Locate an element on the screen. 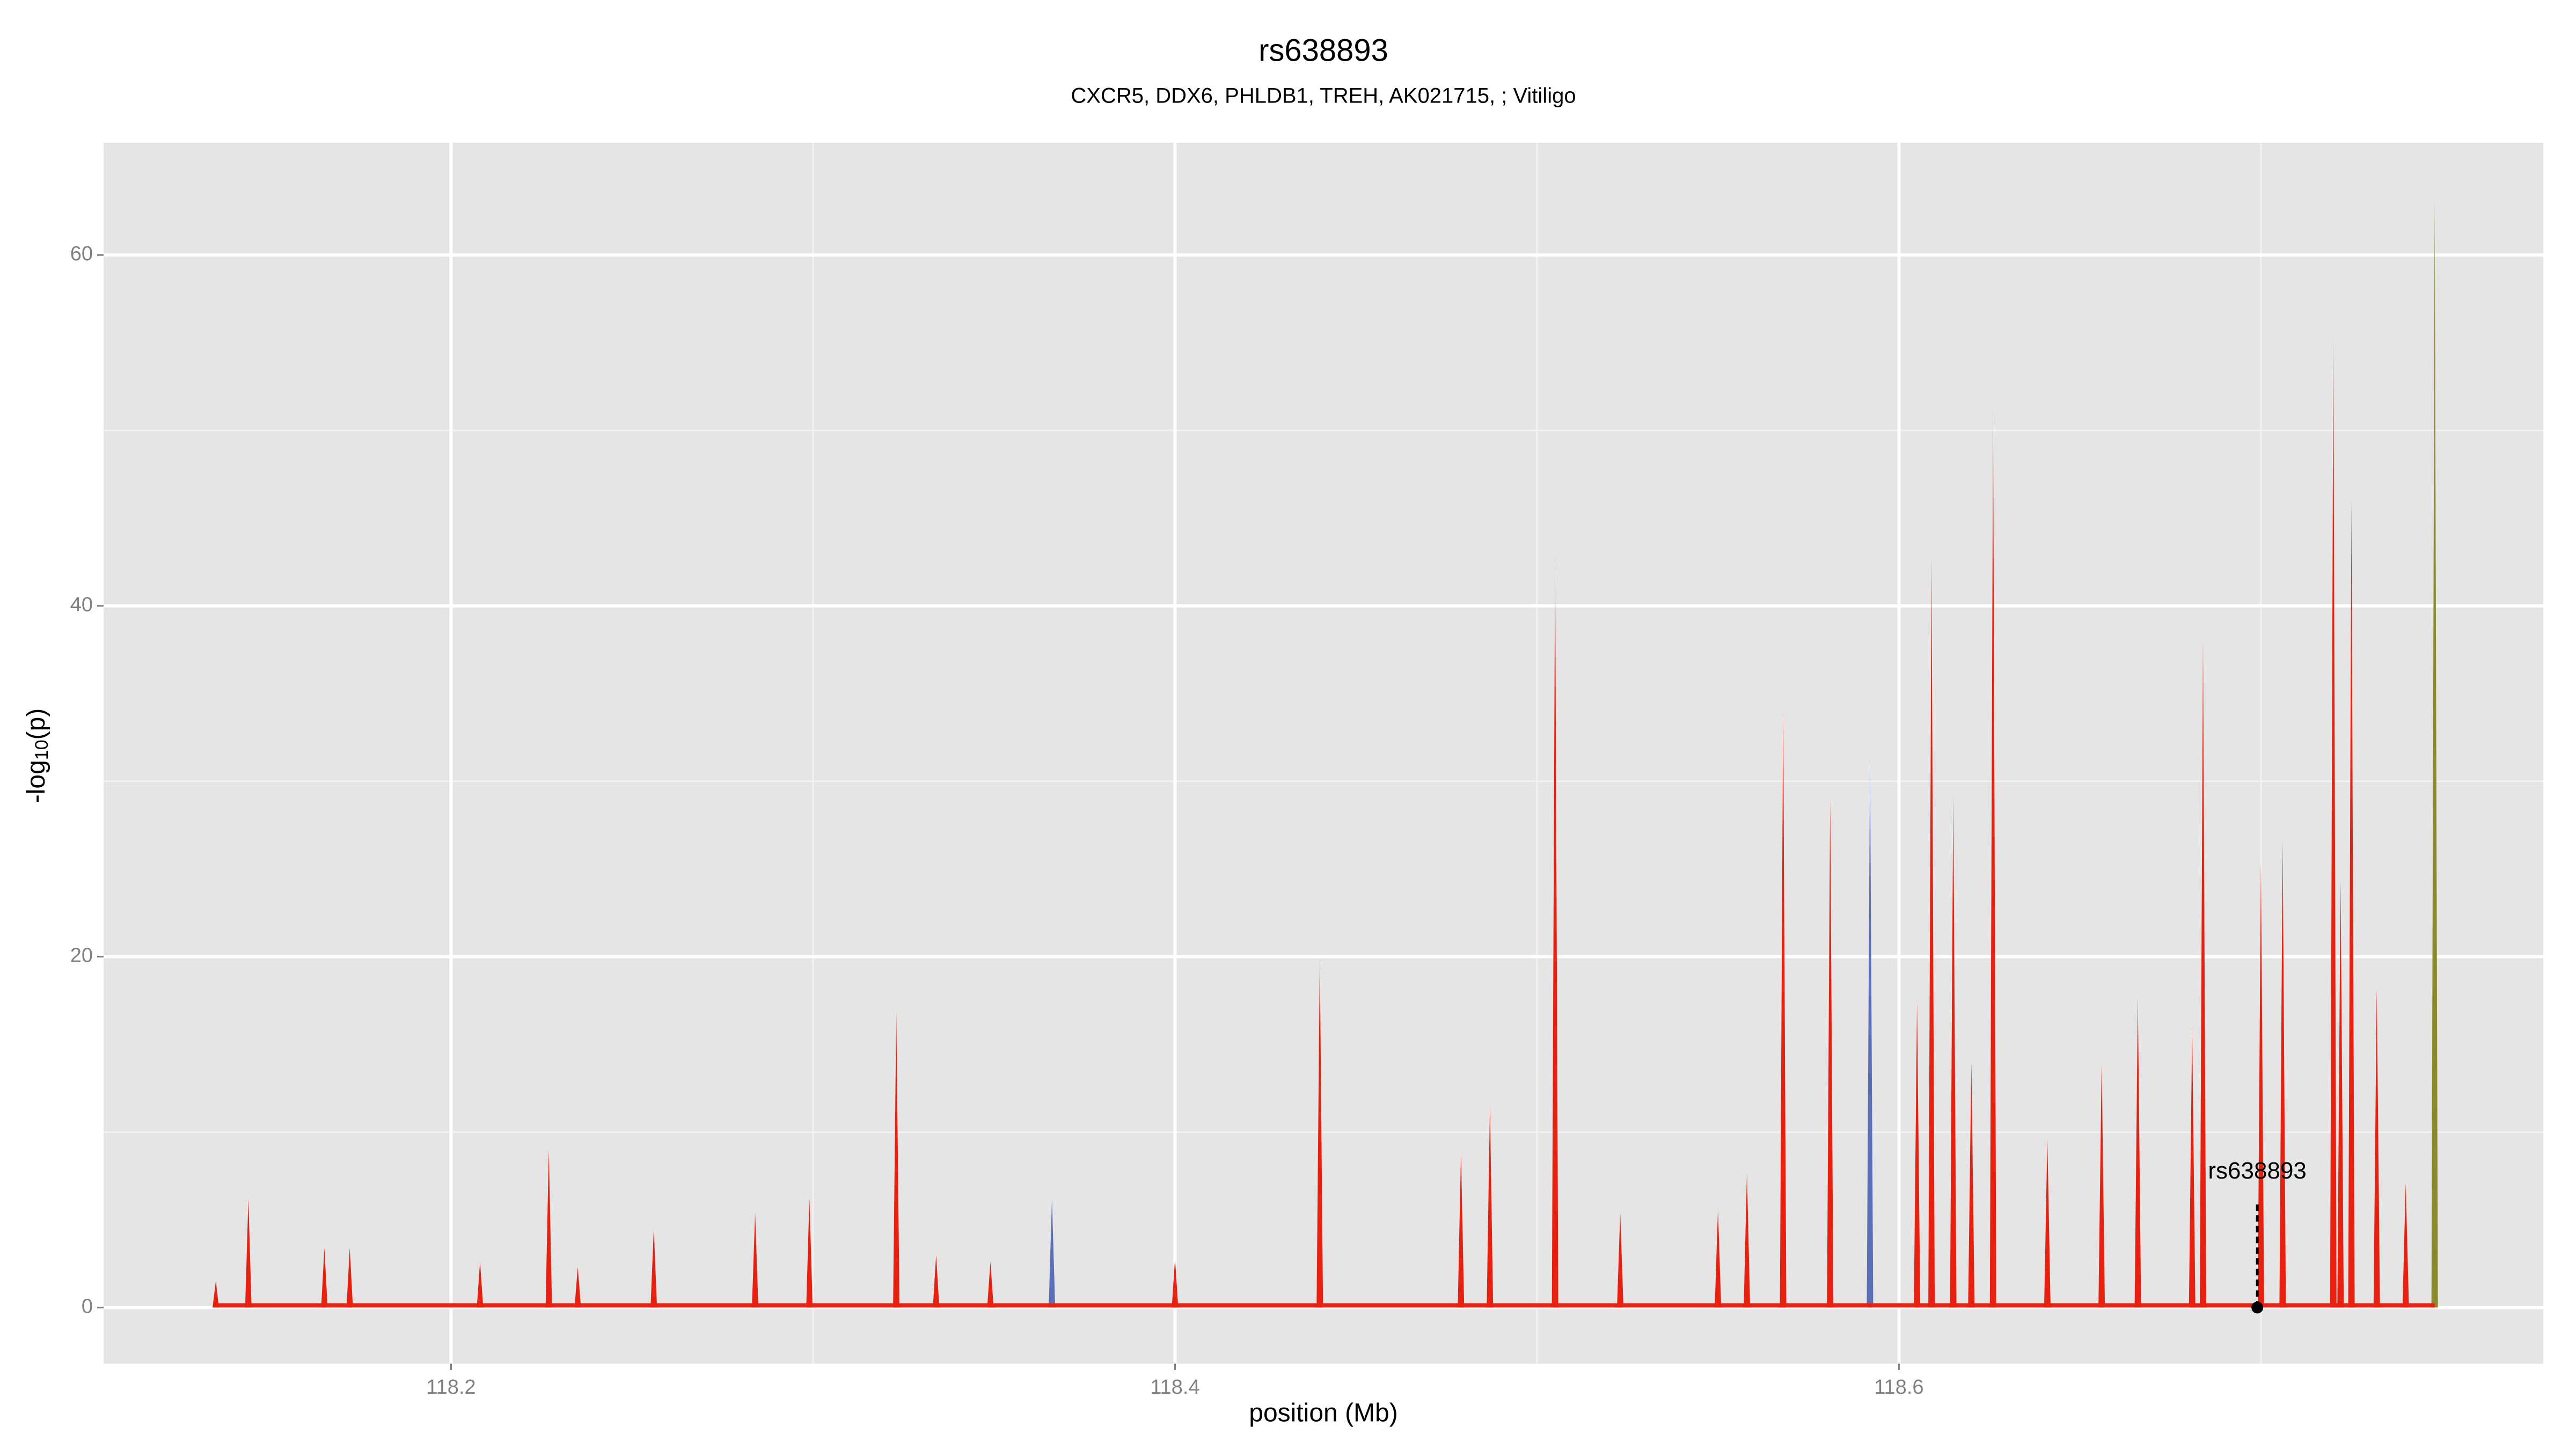 Image resolution: width=2576 pixels, height=1449 pixels. y-label-part: (p) is located at coordinates (36, 724).